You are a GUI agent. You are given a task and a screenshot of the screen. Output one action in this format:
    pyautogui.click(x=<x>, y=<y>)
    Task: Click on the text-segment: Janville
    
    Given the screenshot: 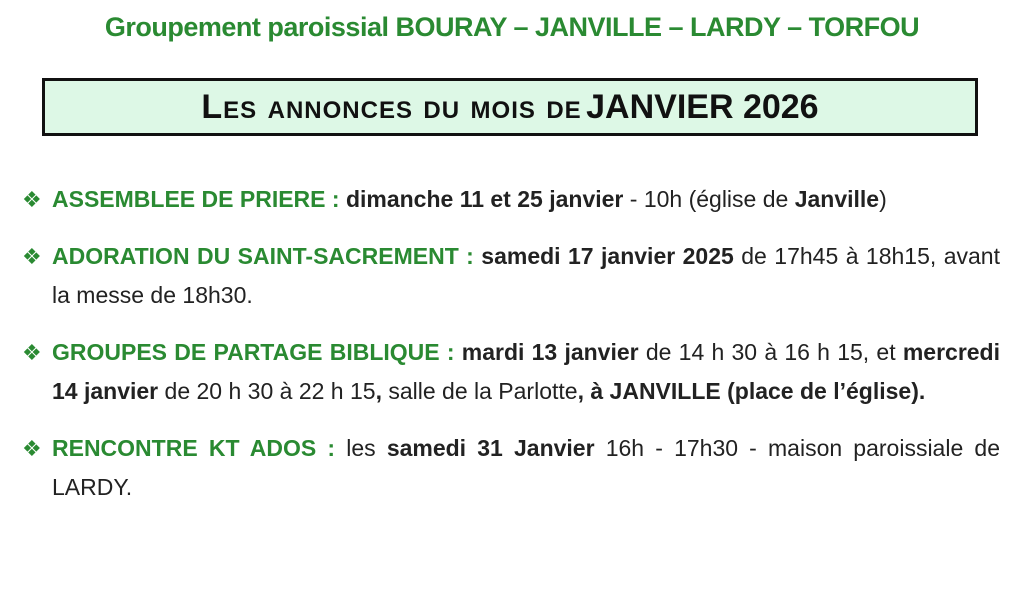 What is the action you would take?
    pyautogui.click(x=837, y=199)
    